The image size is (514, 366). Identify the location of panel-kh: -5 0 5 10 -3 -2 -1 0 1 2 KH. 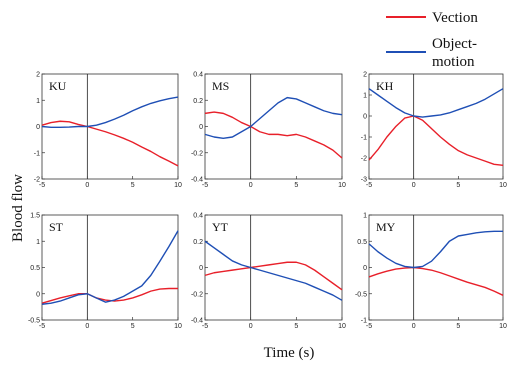
(434, 131).